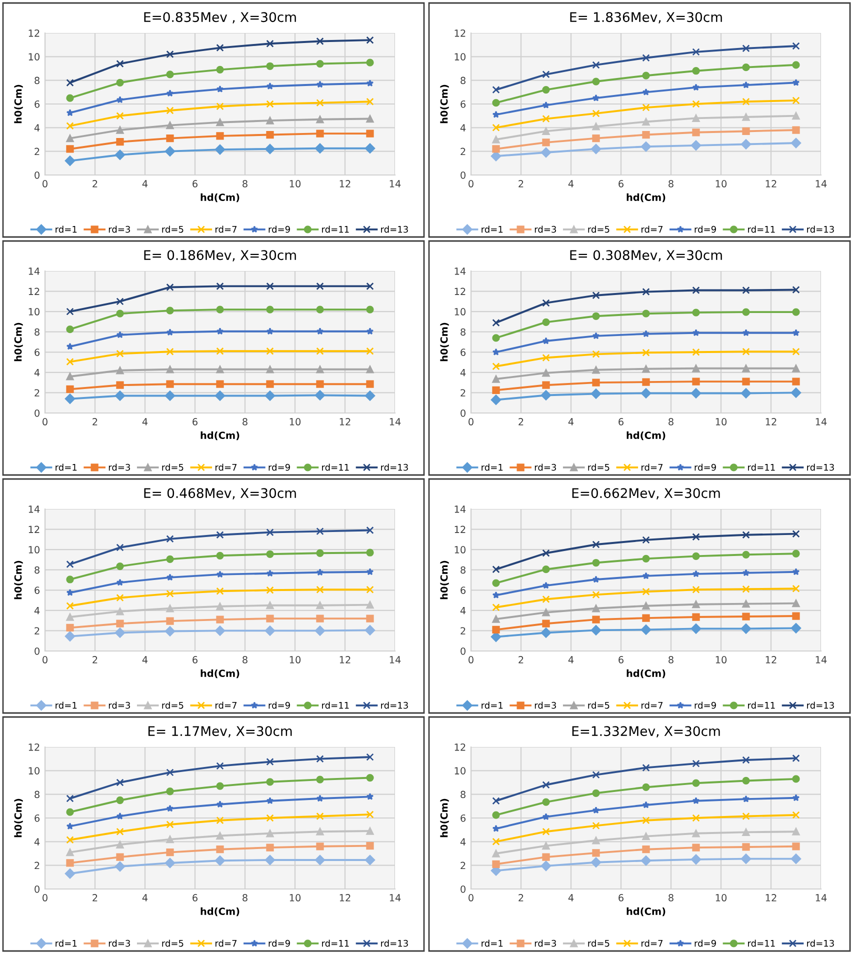 This screenshot has width=851, height=954. Describe the element at coordinates (460, 550) in the screenshot. I see `y-tick-label: 10` at that location.